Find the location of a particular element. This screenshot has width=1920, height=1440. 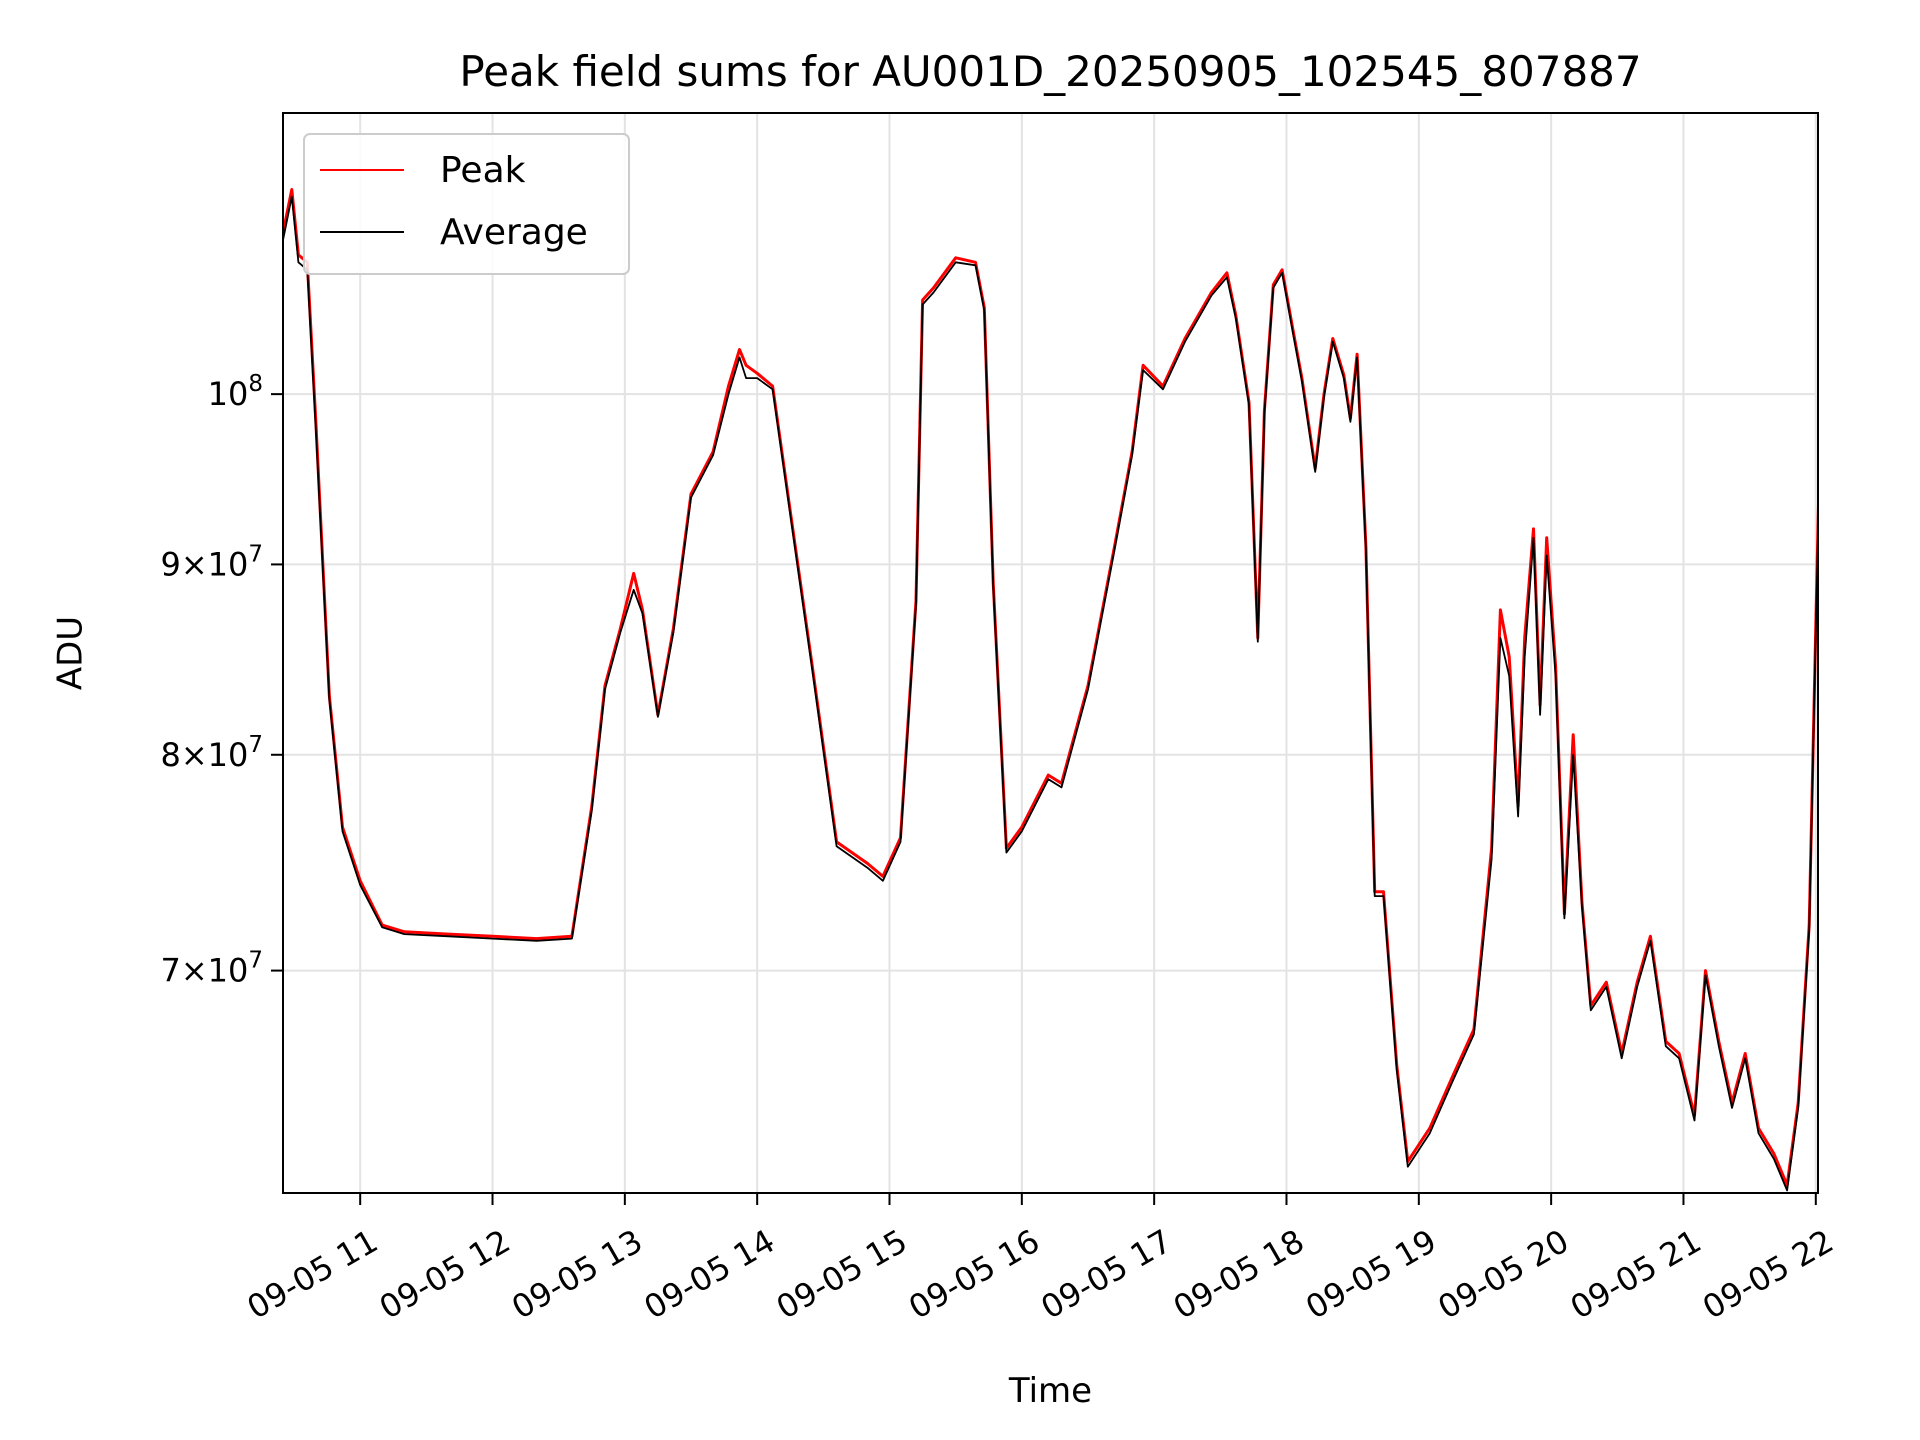

y-tick-base: 10 is located at coordinates (228, 394).